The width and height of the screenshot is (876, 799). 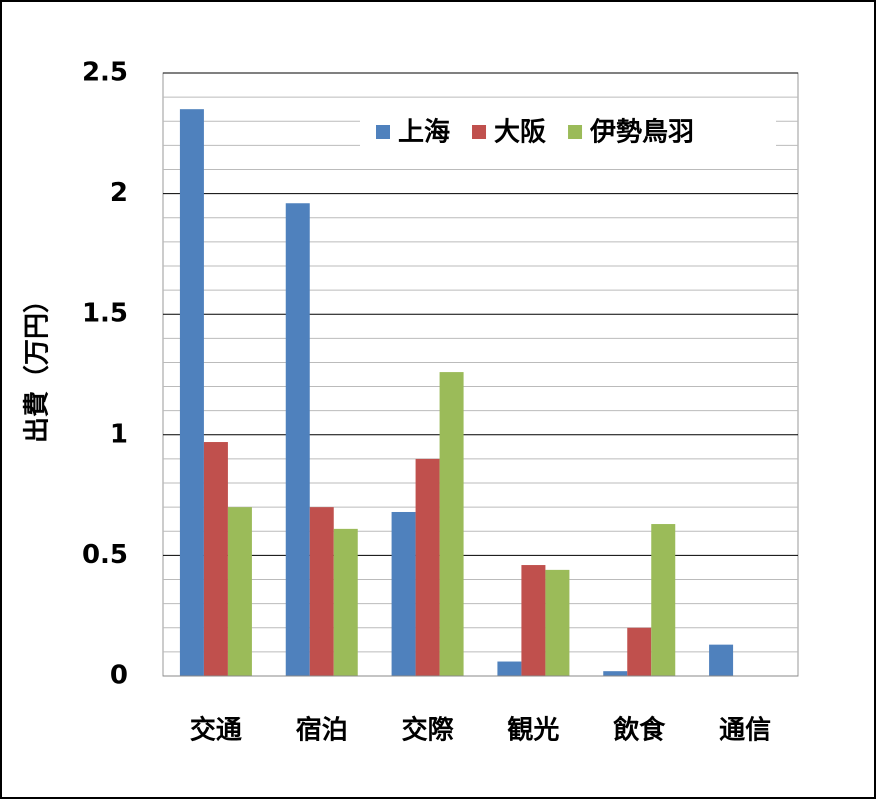 What do you see at coordinates (520, 133) in the screenshot?
I see `legend-label: 大阪` at bounding box center [520, 133].